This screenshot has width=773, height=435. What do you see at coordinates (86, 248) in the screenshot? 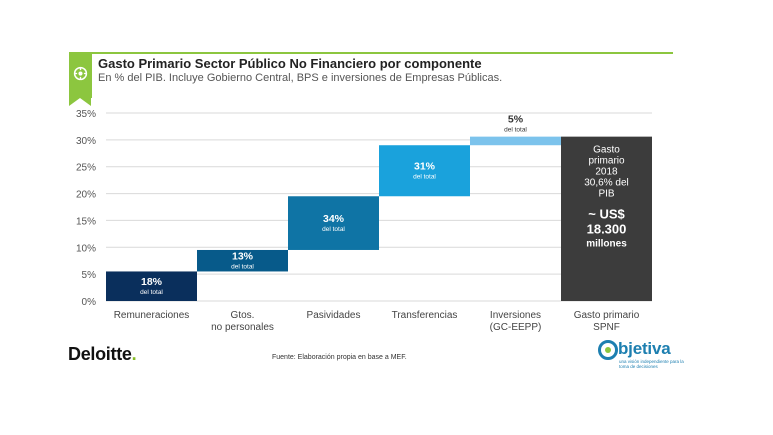
I see `y-tick-label: 10%` at bounding box center [86, 248].